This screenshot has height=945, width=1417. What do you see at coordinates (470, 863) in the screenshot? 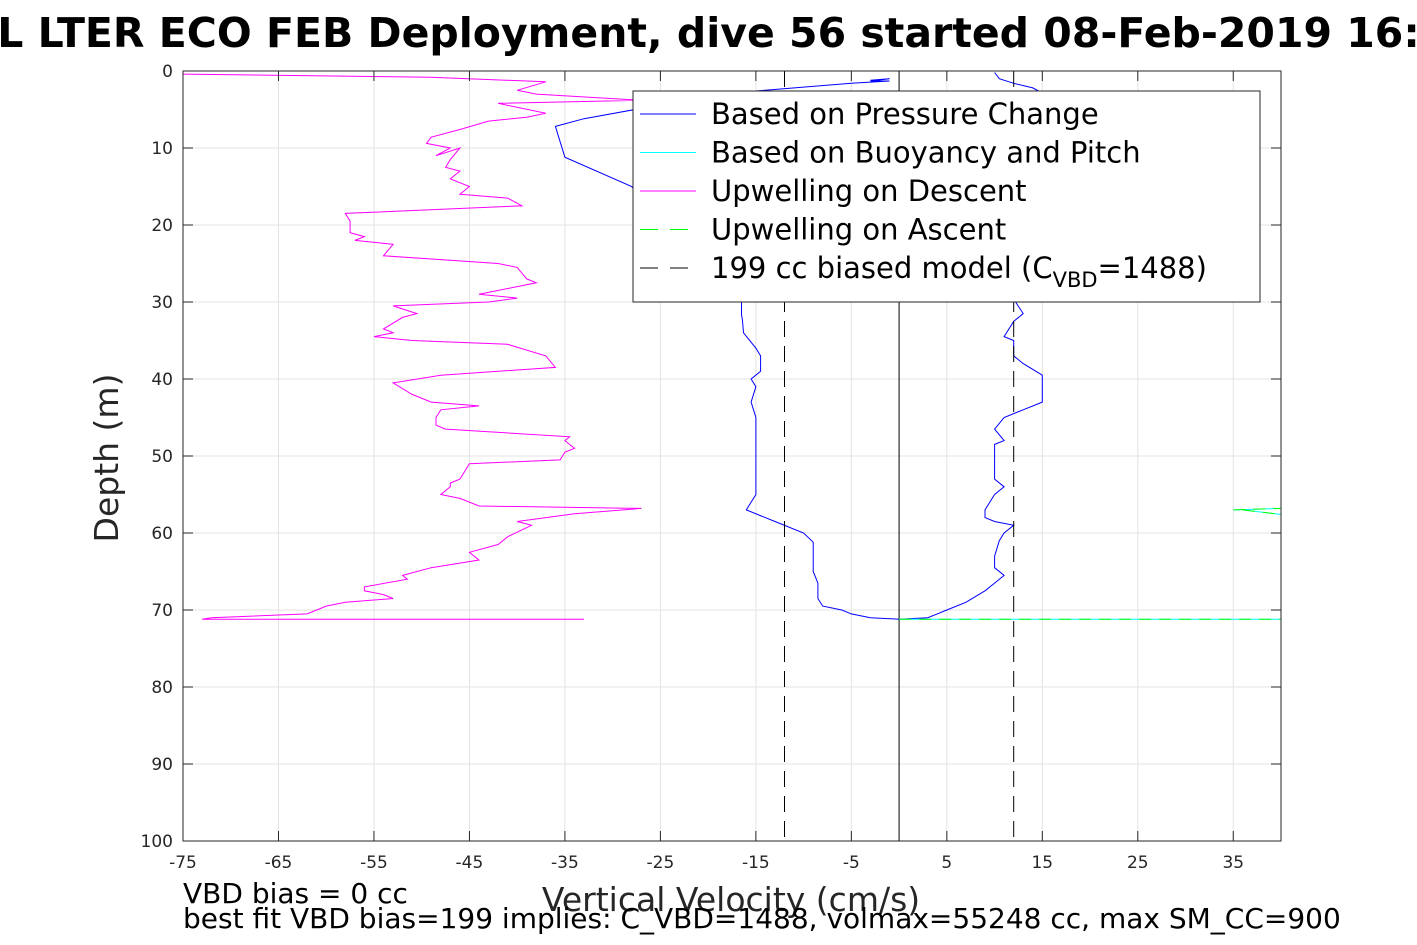
I see `x-tick-label: -45` at bounding box center [470, 863].